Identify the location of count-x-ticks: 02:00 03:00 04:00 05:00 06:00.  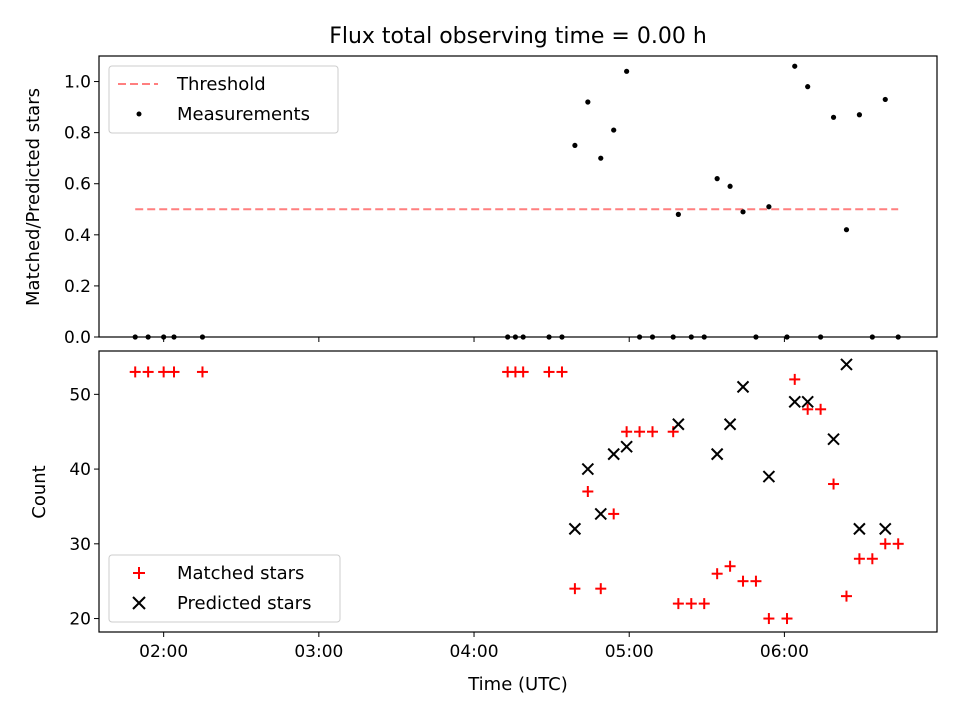
(474, 647).